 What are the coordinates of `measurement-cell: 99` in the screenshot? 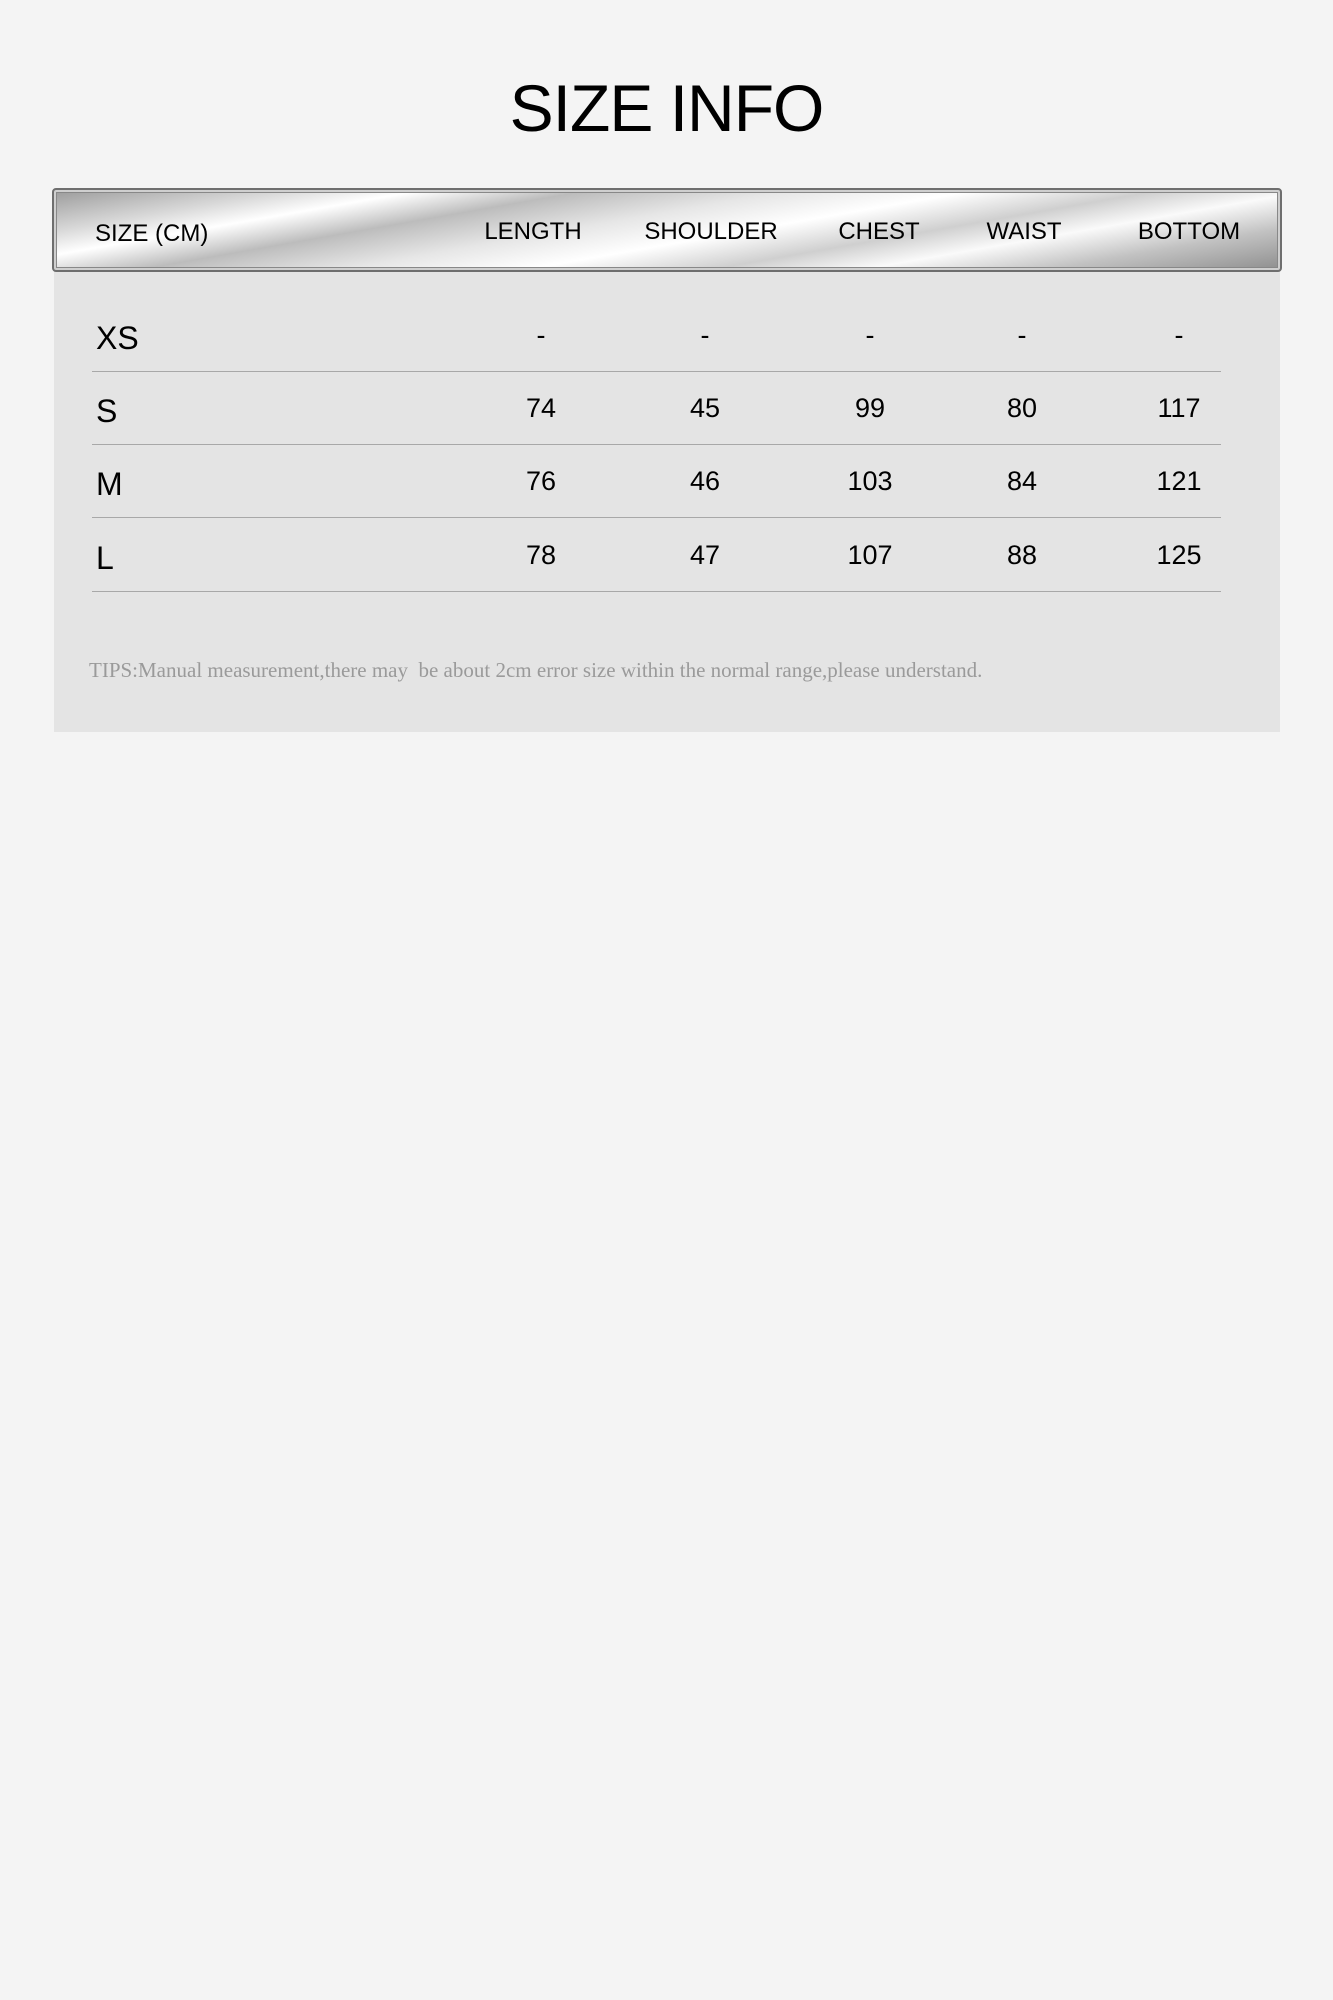 It's located at (870, 408).